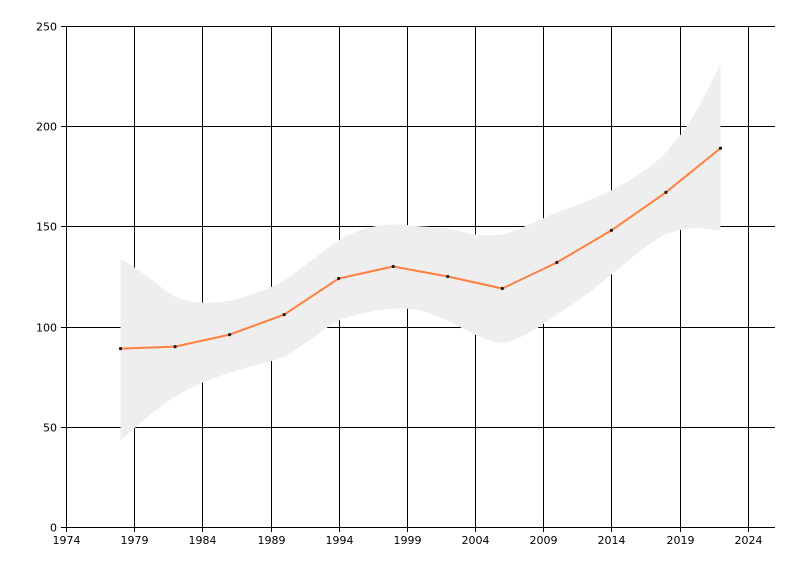  What do you see at coordinates (203, 540) in the screenshot?
I see `x-tick-label: 1984` at bounding box center [203, 540].